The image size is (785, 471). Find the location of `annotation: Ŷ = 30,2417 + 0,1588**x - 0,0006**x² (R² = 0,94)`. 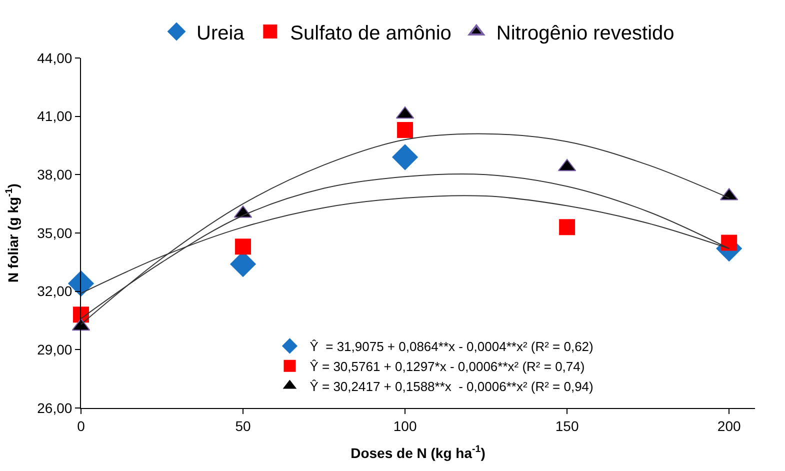

annotation: Ŷ = 30,2417 + 0,1588**x - 0,0006**x² (R² = 0,94) is located at coordinates (452, 386).